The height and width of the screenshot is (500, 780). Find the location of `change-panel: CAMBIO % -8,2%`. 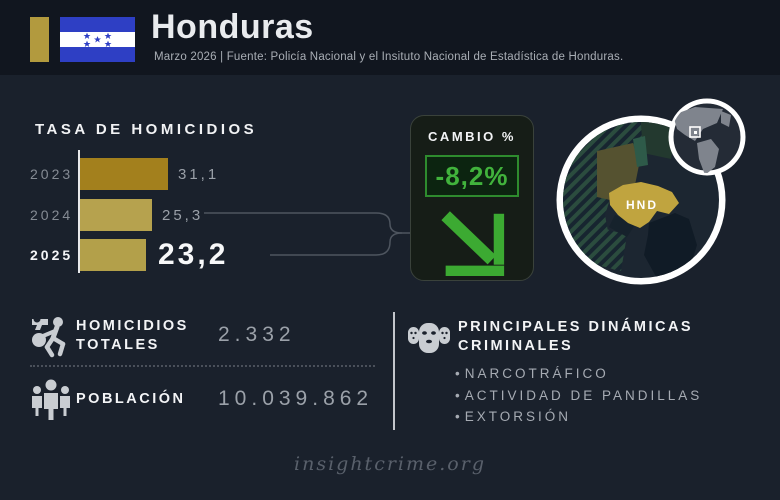

change-panel: CAMBIO % -8,2% is located at coordinates (472, 198).